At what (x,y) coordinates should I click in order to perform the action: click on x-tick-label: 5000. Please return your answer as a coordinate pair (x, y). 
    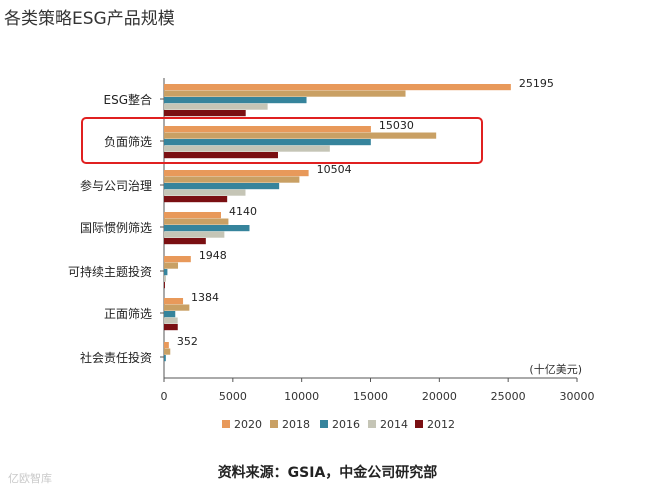
    Looking at the image, I should click on (233, 396).